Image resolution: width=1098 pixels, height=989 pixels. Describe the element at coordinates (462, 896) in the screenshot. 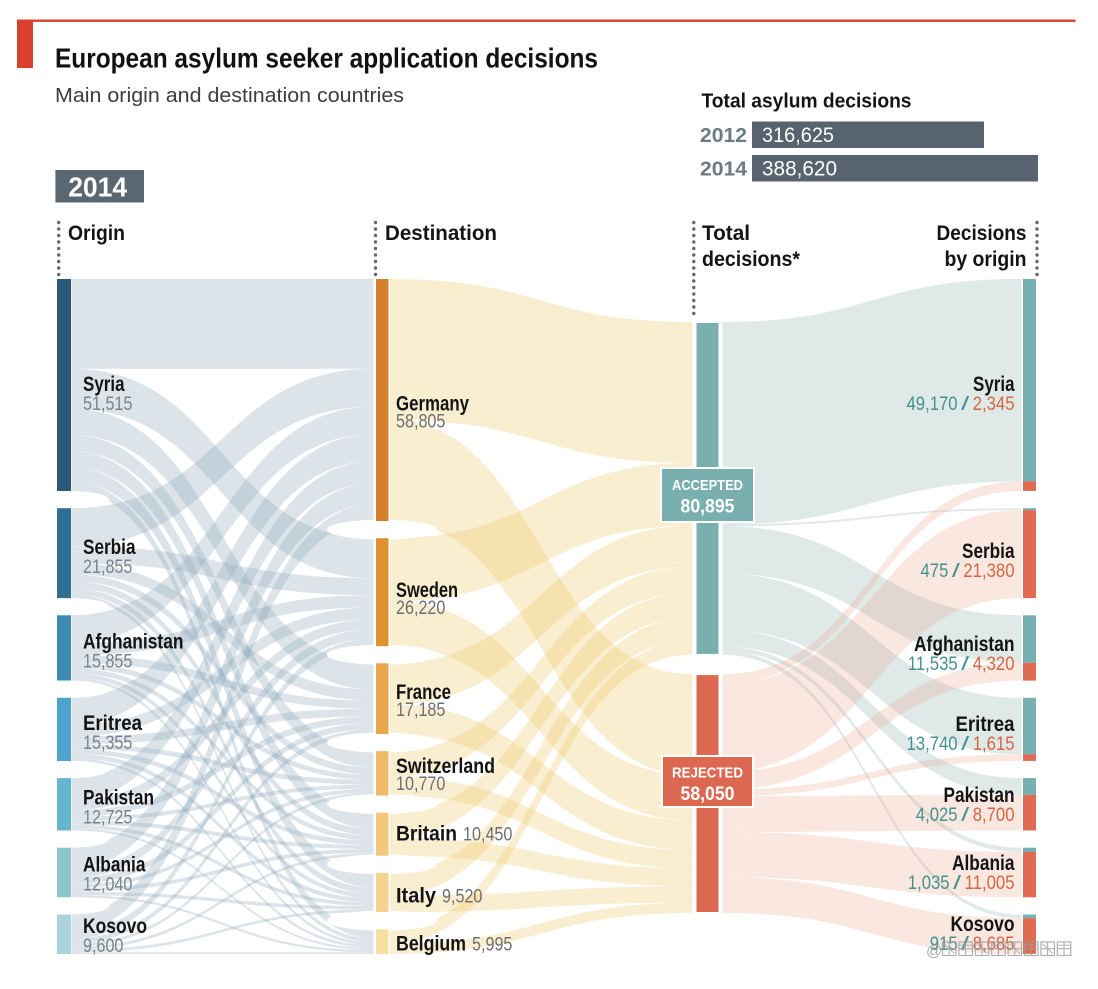

I see `svg-text: 9,520` at that location.